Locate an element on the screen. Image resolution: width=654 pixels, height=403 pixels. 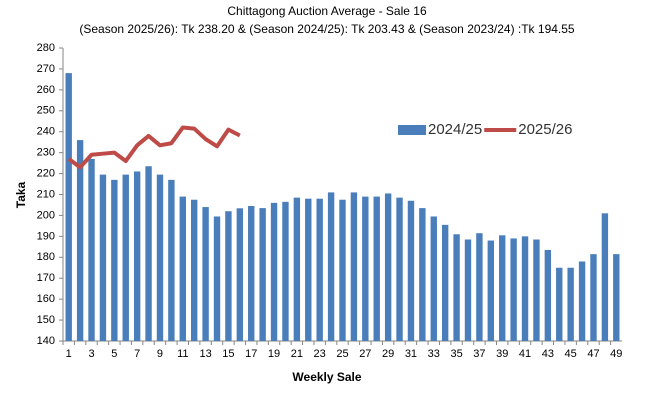
y-tick-label: 180 is located at coordinates (46, 257).